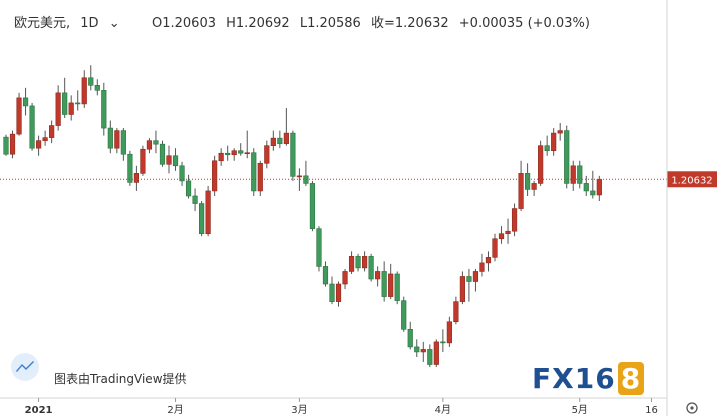 The height and width of the screenshot is (420, 717). I want to click on interval-label: 1D, so click(89, 23).